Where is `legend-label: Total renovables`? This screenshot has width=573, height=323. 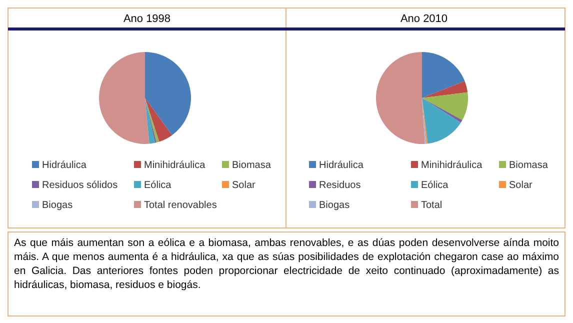 legend-label: Total renovables is located at coordinates (180, 205).